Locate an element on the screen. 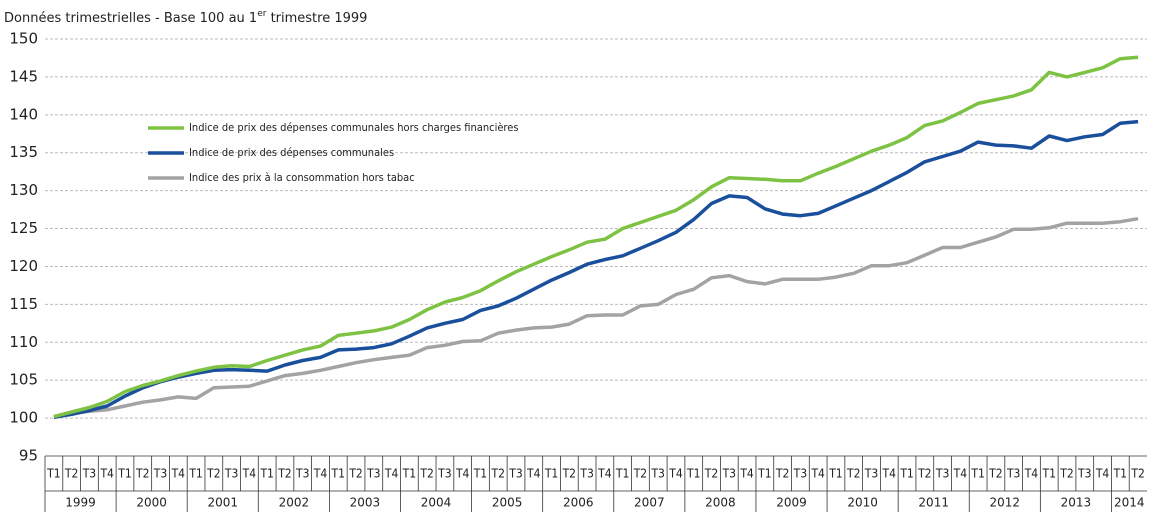 The image size is (1149, 512). y-tick-label: 145 is located at coordinates (23, 76).